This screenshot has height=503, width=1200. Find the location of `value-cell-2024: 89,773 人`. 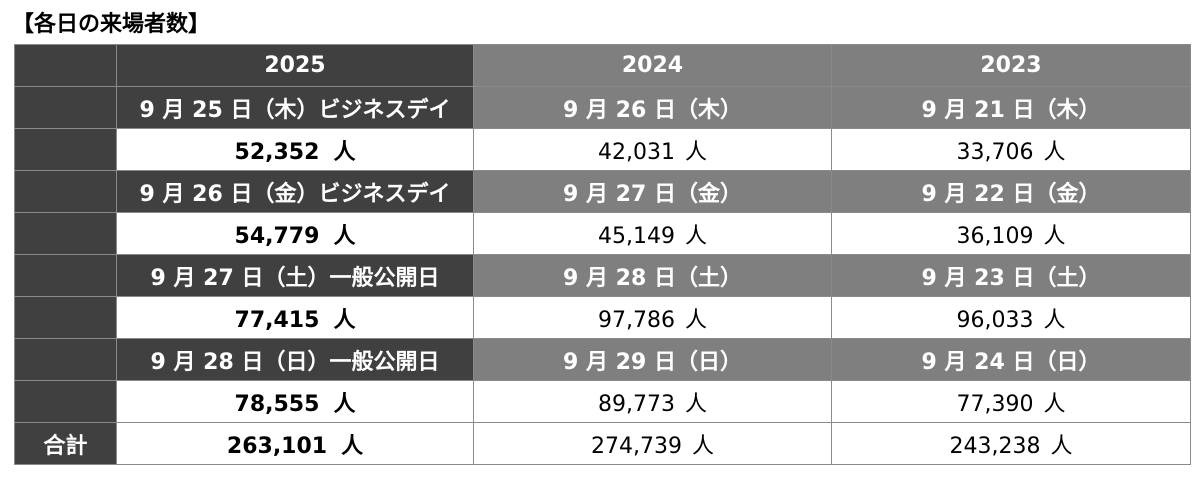

value-cell-2024: 89,773 人 is located at coordinates (652, 401).